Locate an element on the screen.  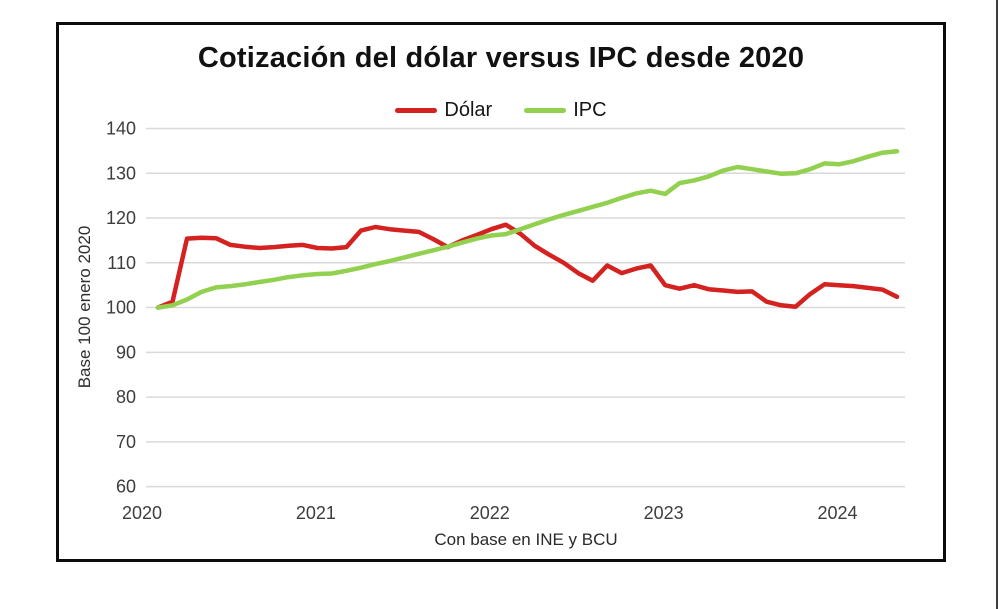
x-tick-label: 2024 is located at coordinates (838, 513).